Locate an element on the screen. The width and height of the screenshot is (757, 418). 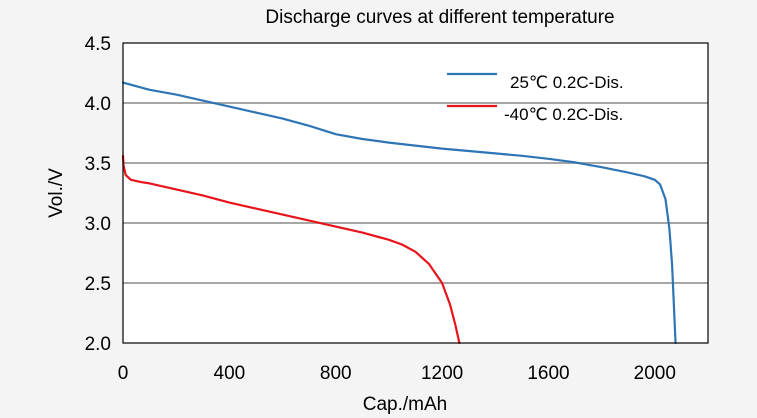
y-tick-label: 3.0 is located at coordinates (98, 224).